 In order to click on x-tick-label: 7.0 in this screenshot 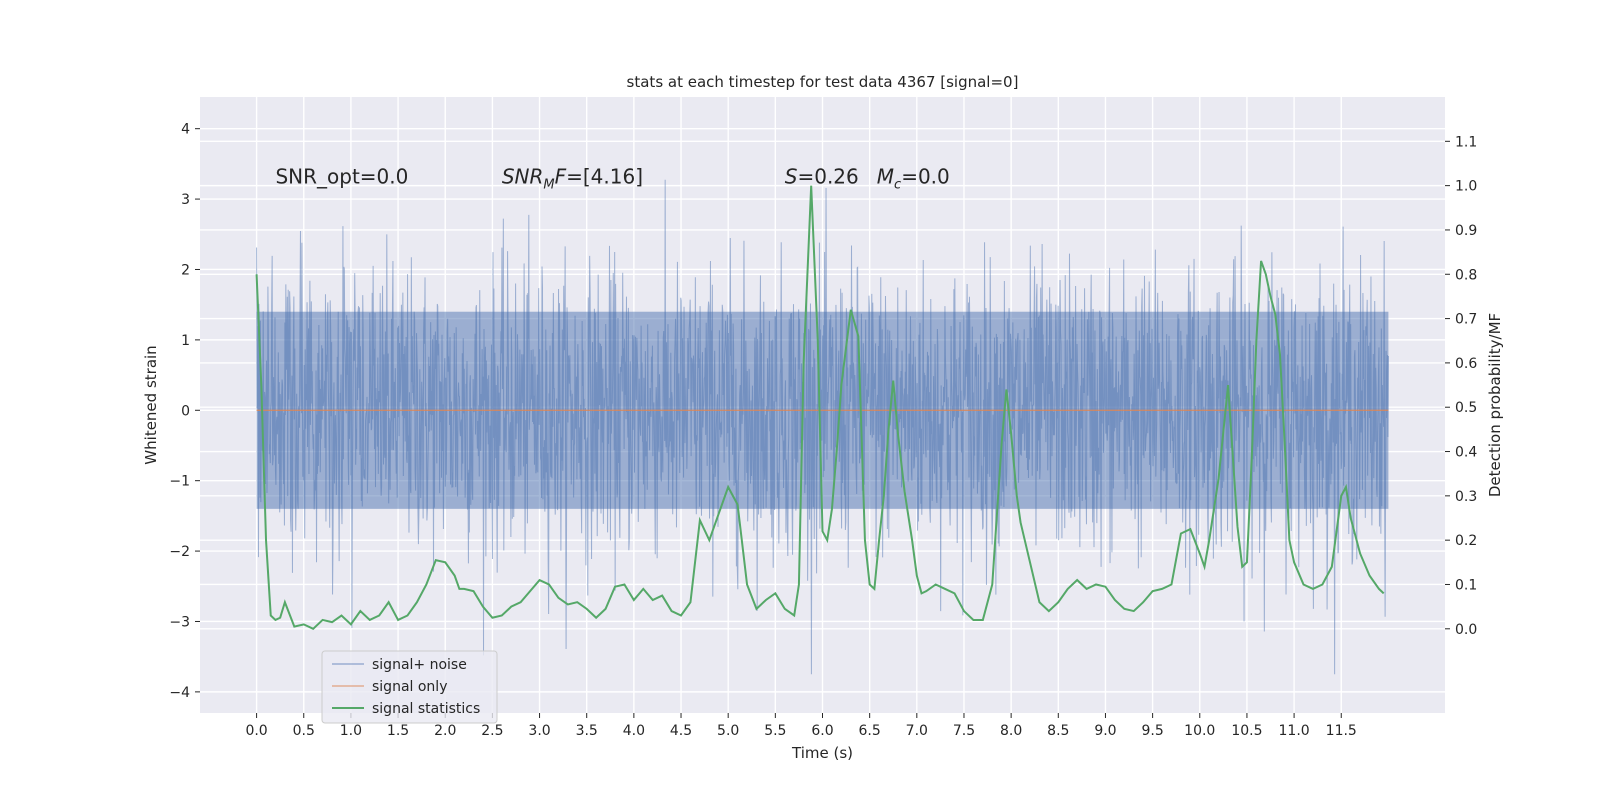, I will do `click(917, 731)`.